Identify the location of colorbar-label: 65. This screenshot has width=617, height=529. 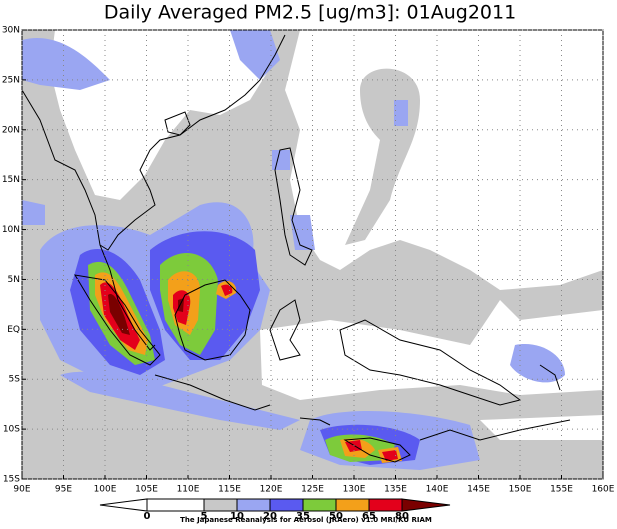
(369, 516).